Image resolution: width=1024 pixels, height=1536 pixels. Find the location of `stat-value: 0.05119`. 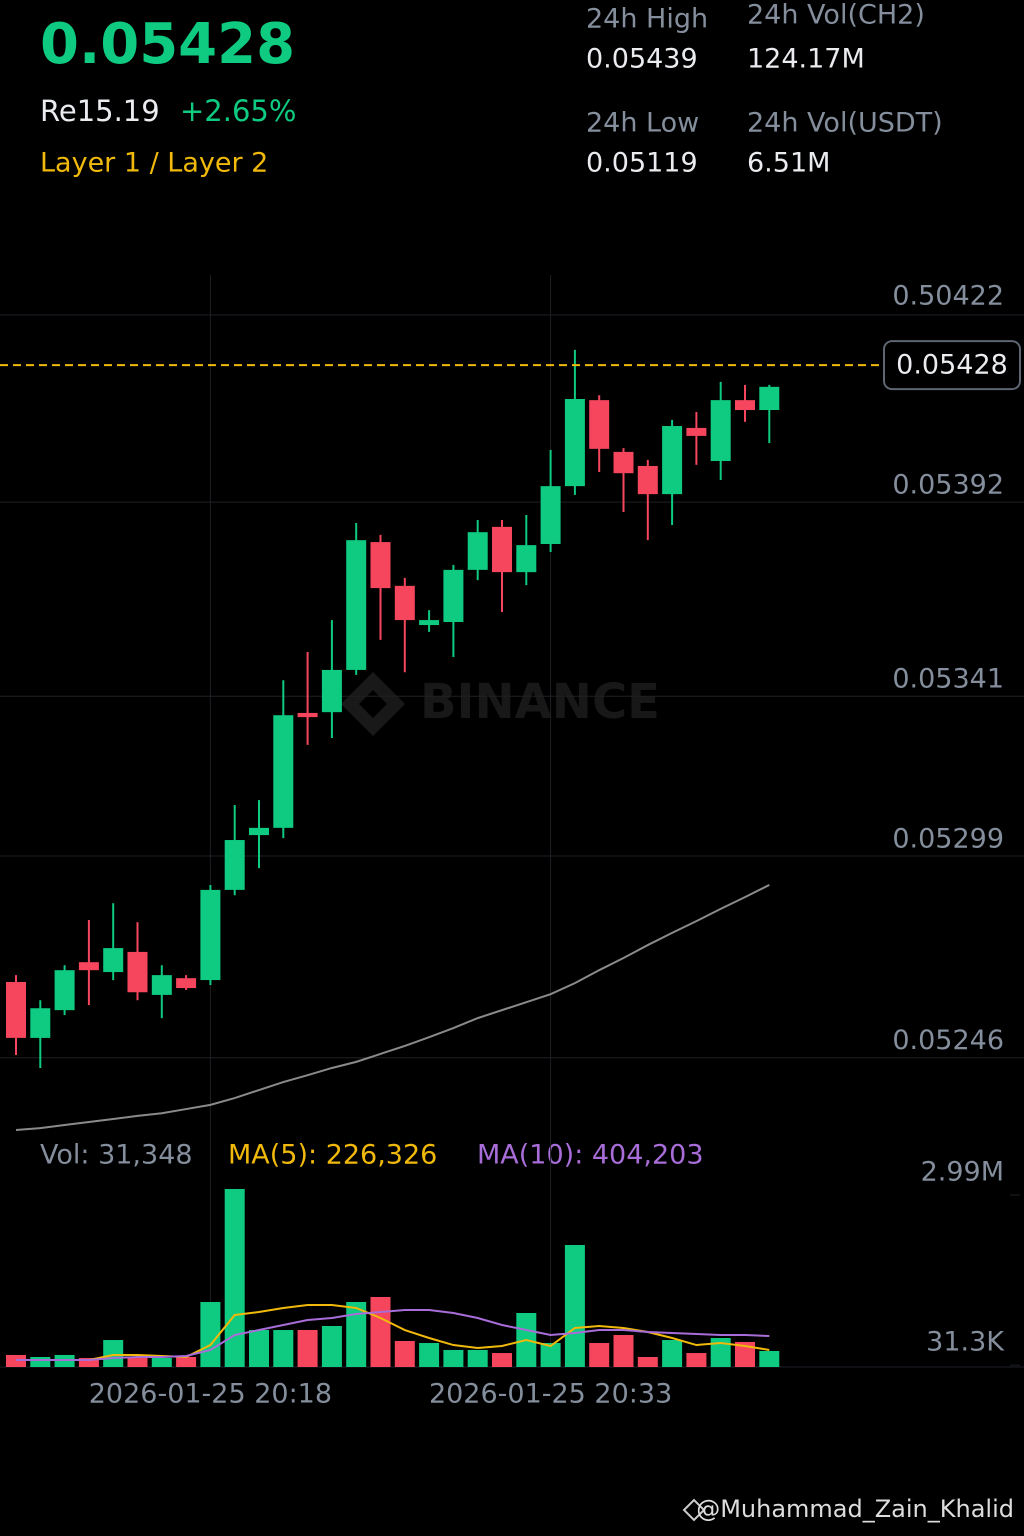

stat-value: 0.05119 is located at coordinates (642, 163).